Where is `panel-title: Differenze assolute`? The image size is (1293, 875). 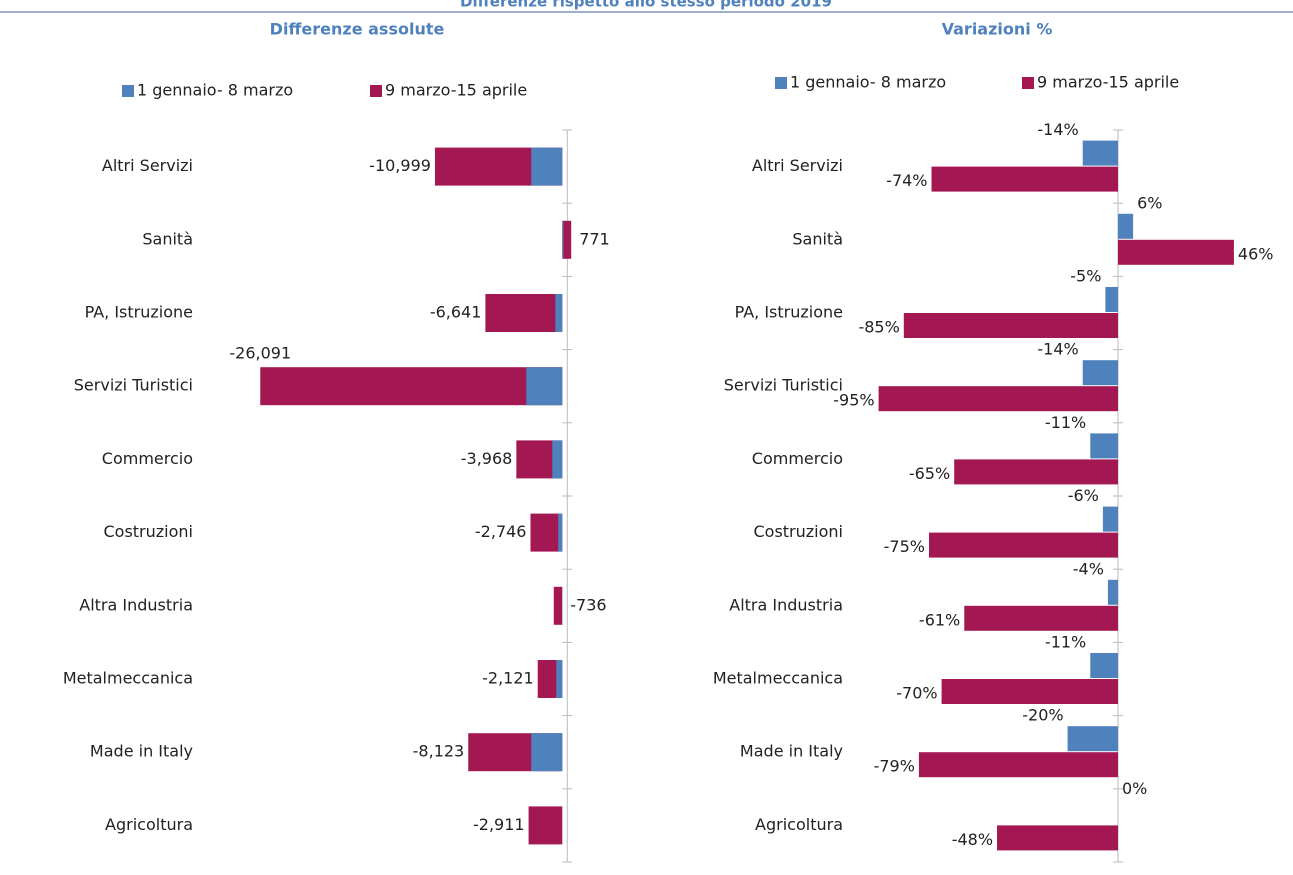
panel-title: Differenze assolute is located at coordinates (357, 29).